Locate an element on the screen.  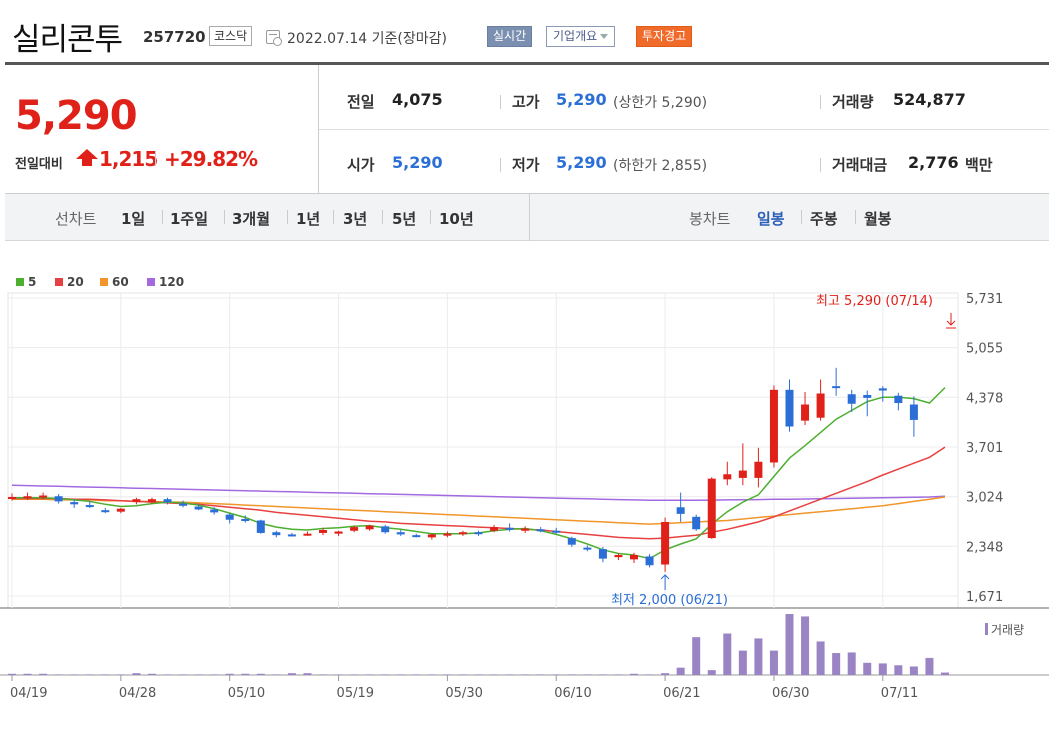
current-price: 5,290 is located at coordinates (76, 116).